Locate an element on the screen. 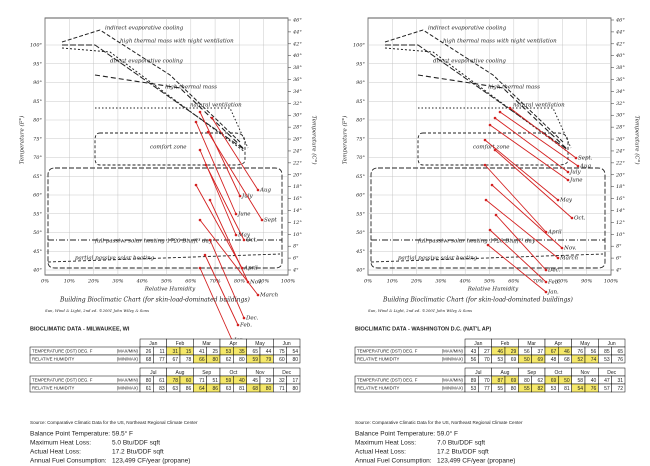 This screenshot has height=466, width=650. zone-label: high thermal mass with night ventilation is located at coordinates (177, 42).